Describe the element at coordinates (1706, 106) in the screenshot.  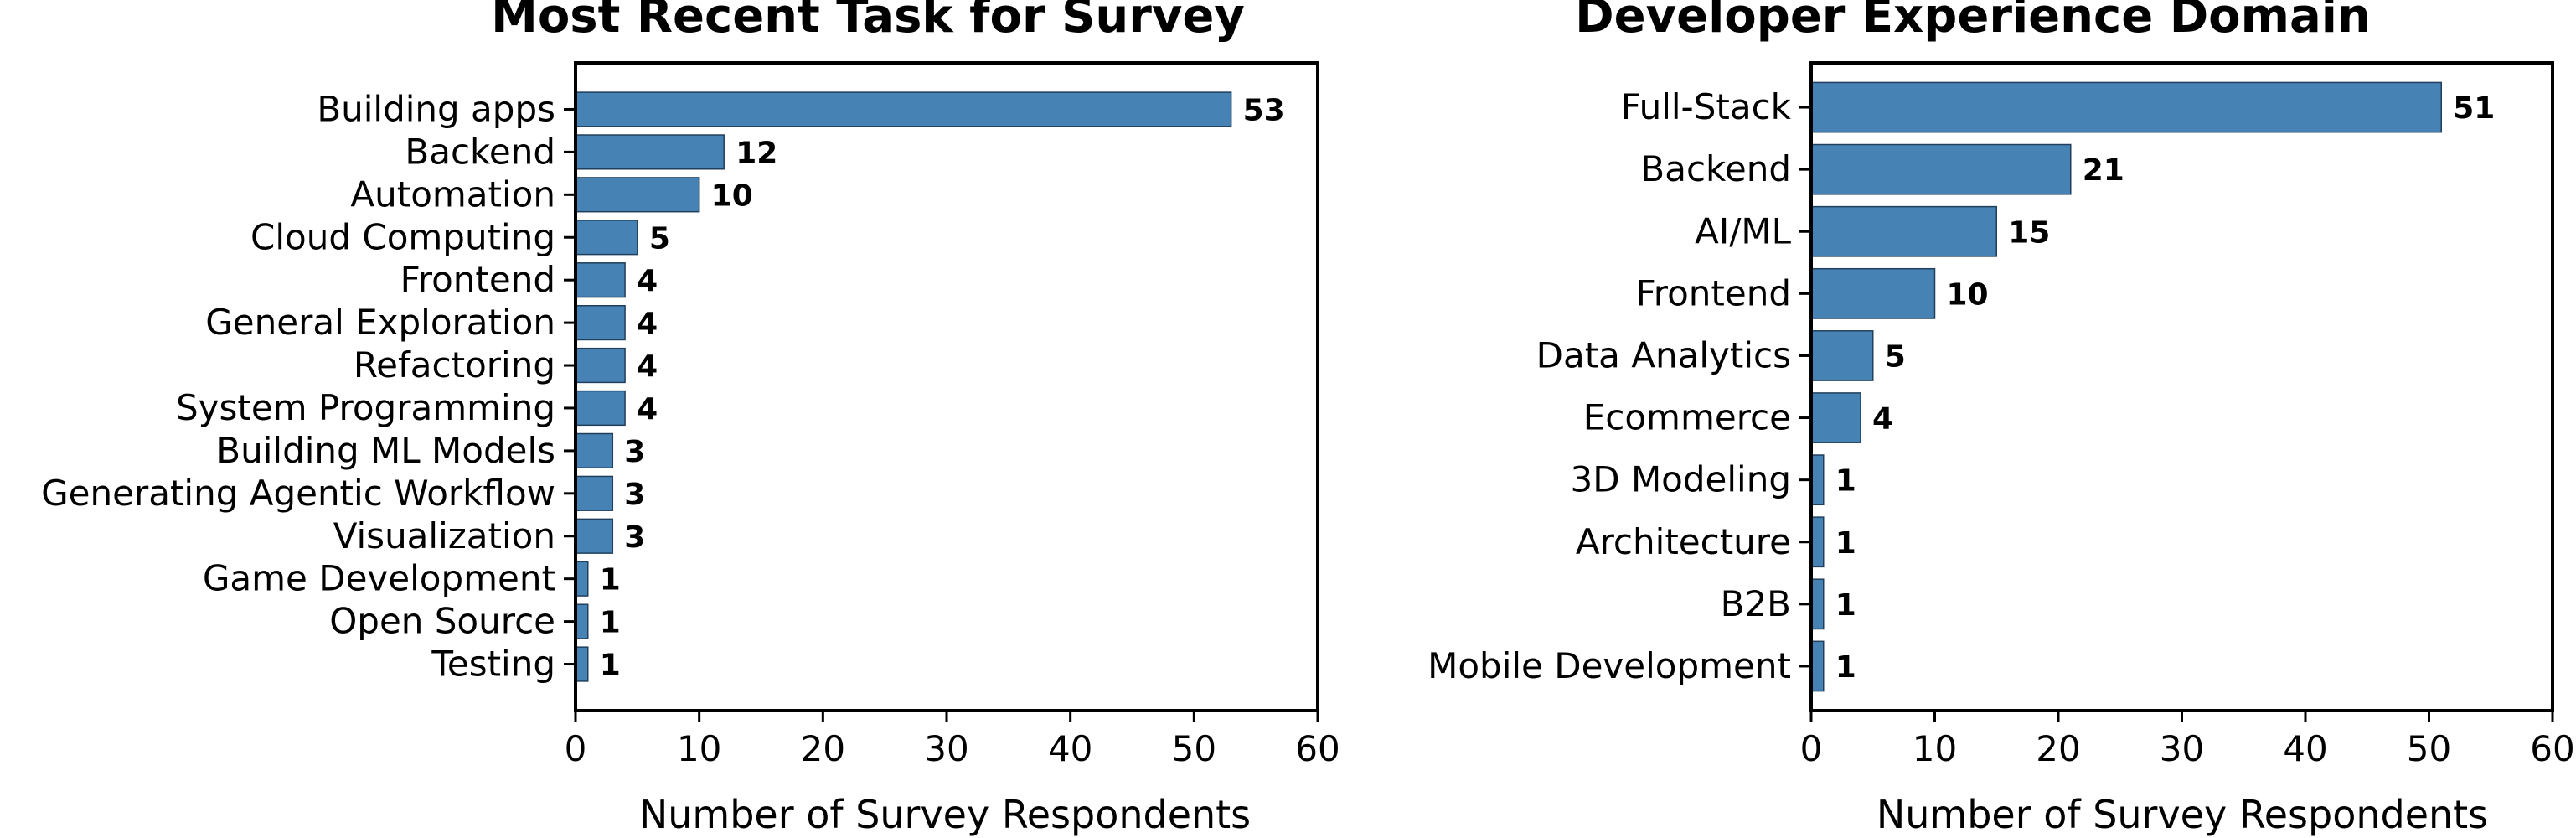
I see `category-label: Full-Stack` at that location.